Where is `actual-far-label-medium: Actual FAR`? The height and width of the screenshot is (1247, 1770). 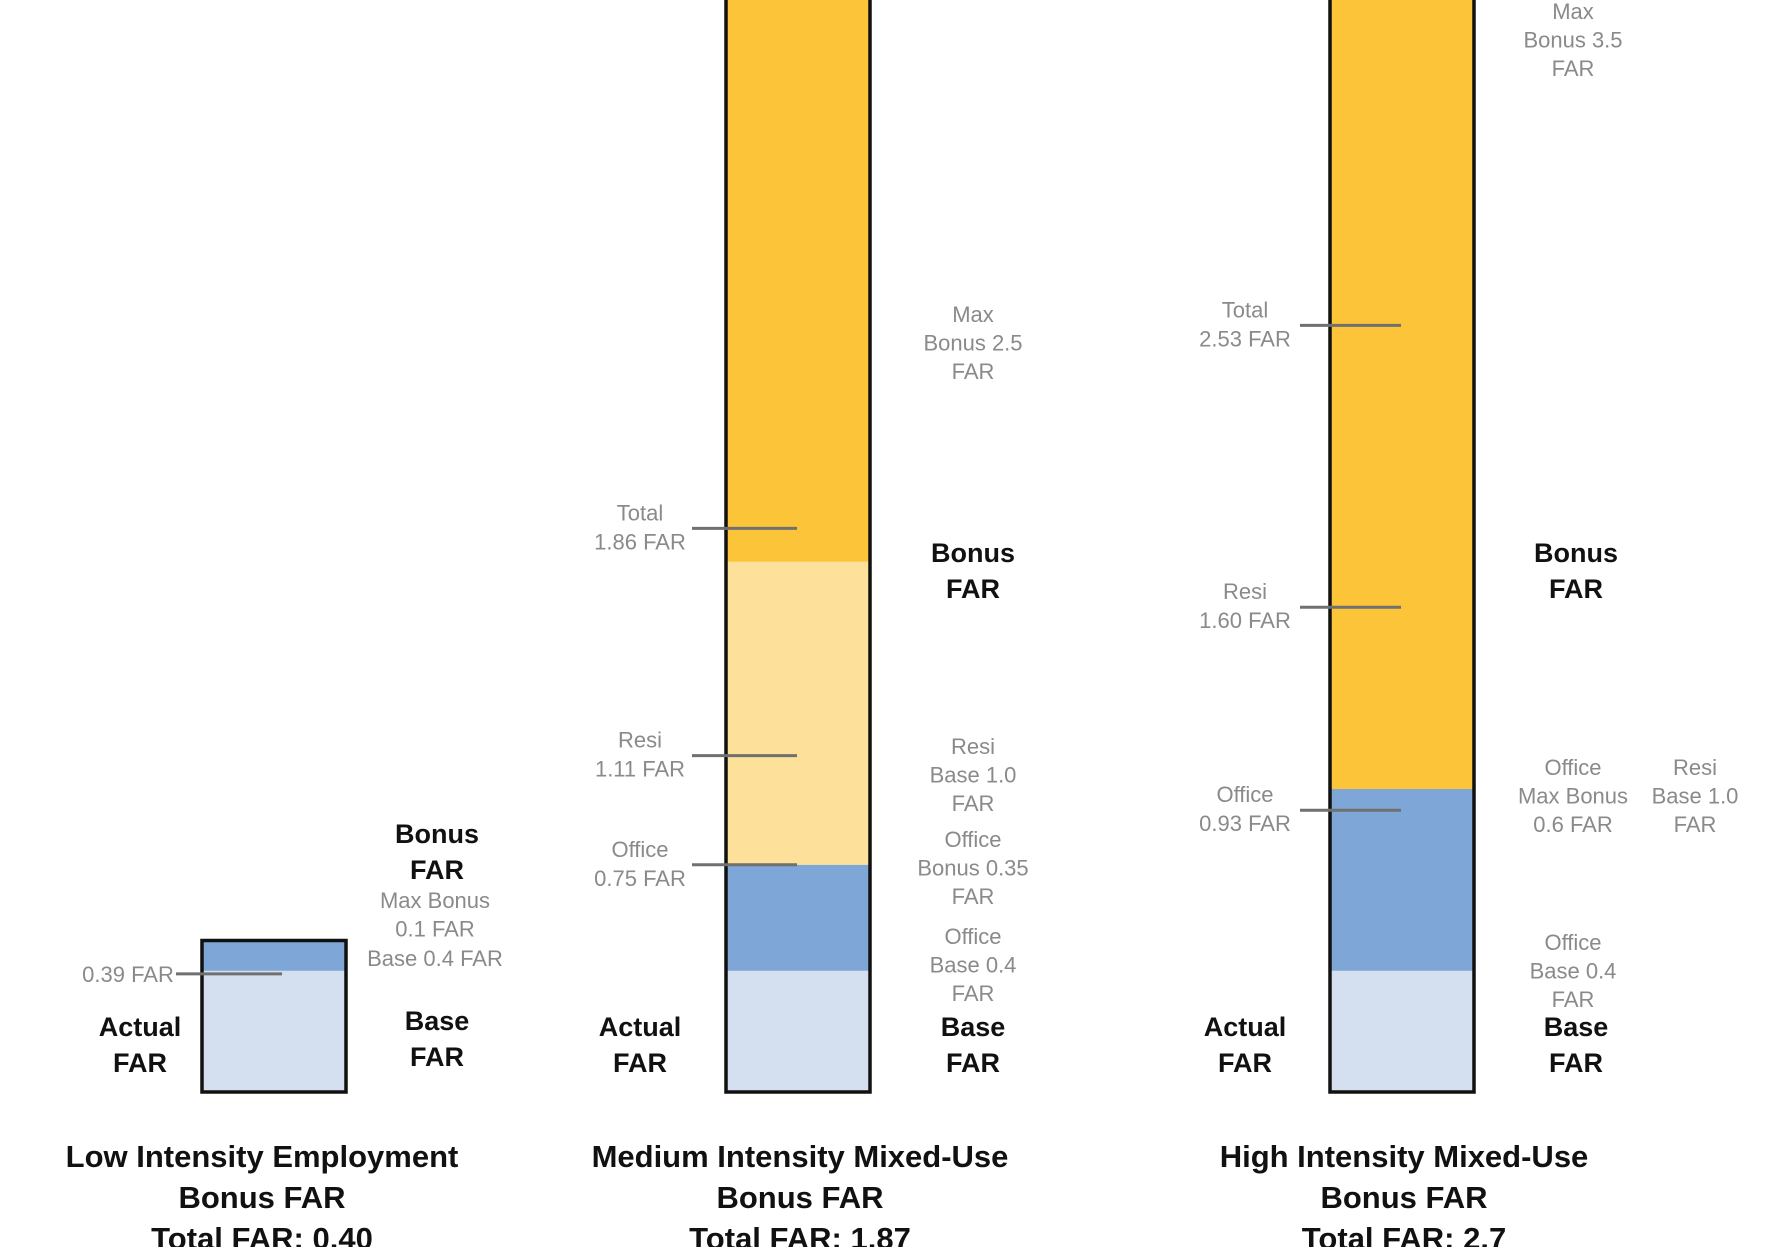
actual-far-label-medium: Actual FAR is located at coordinates (640, 1045).